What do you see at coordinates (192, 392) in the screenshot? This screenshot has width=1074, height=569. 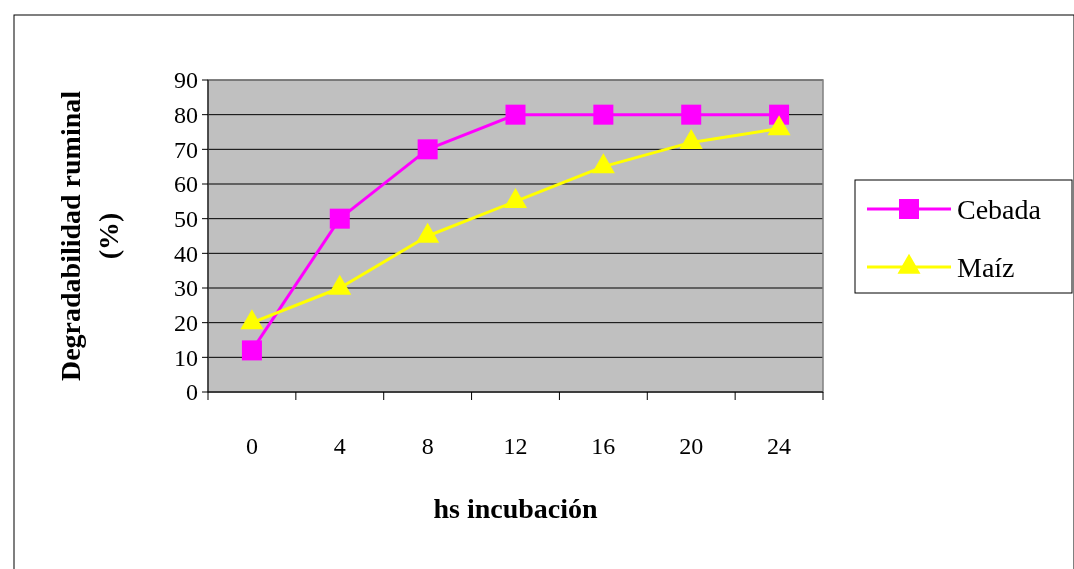 I see `y-tick-label: 0` at bounding box center [192, 392].